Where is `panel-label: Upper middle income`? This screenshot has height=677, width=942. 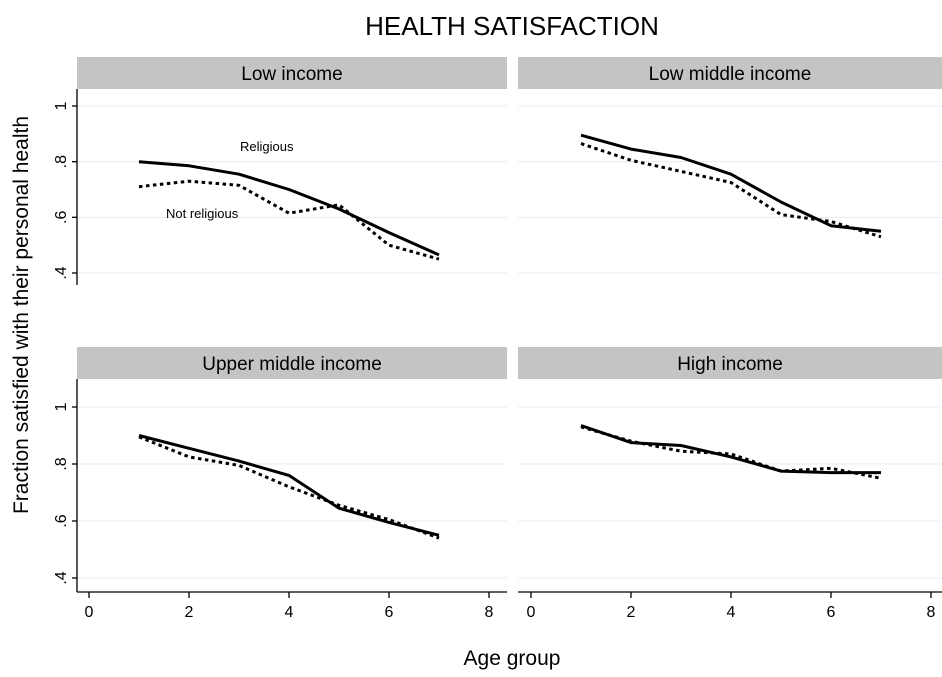
panel-label: Upper middle income is located at coordinates (292, 364).